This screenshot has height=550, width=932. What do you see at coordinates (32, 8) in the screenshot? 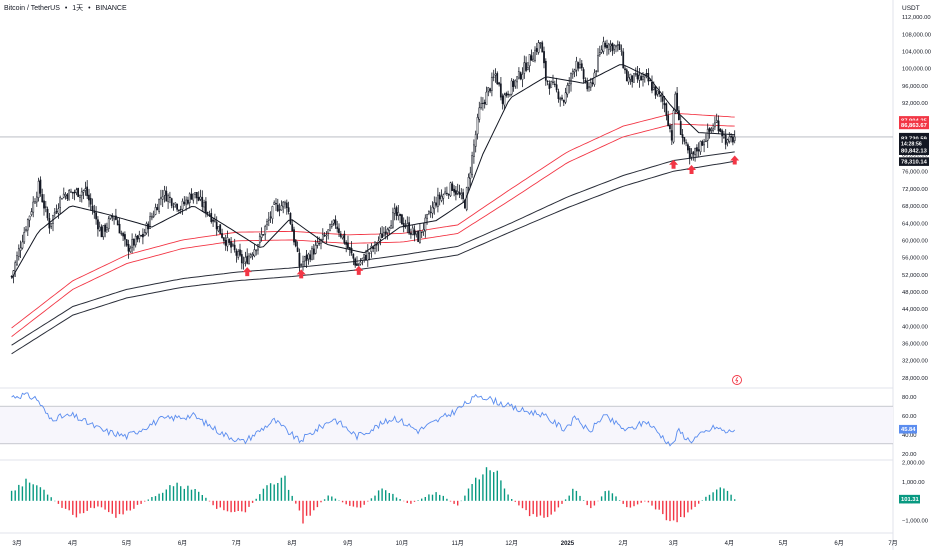
I see `symbol-name: Bitcoin / TetherUS` at bounding box center [32, 8].